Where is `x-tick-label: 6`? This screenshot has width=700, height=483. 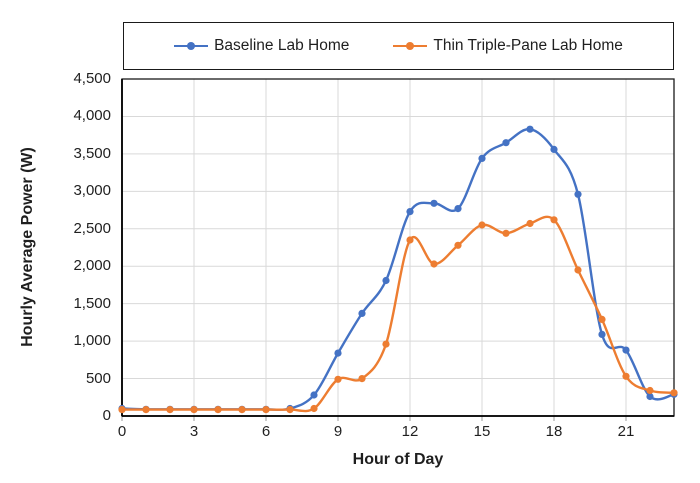 x-tick-label: 6 is located at coordinates (266, 431).